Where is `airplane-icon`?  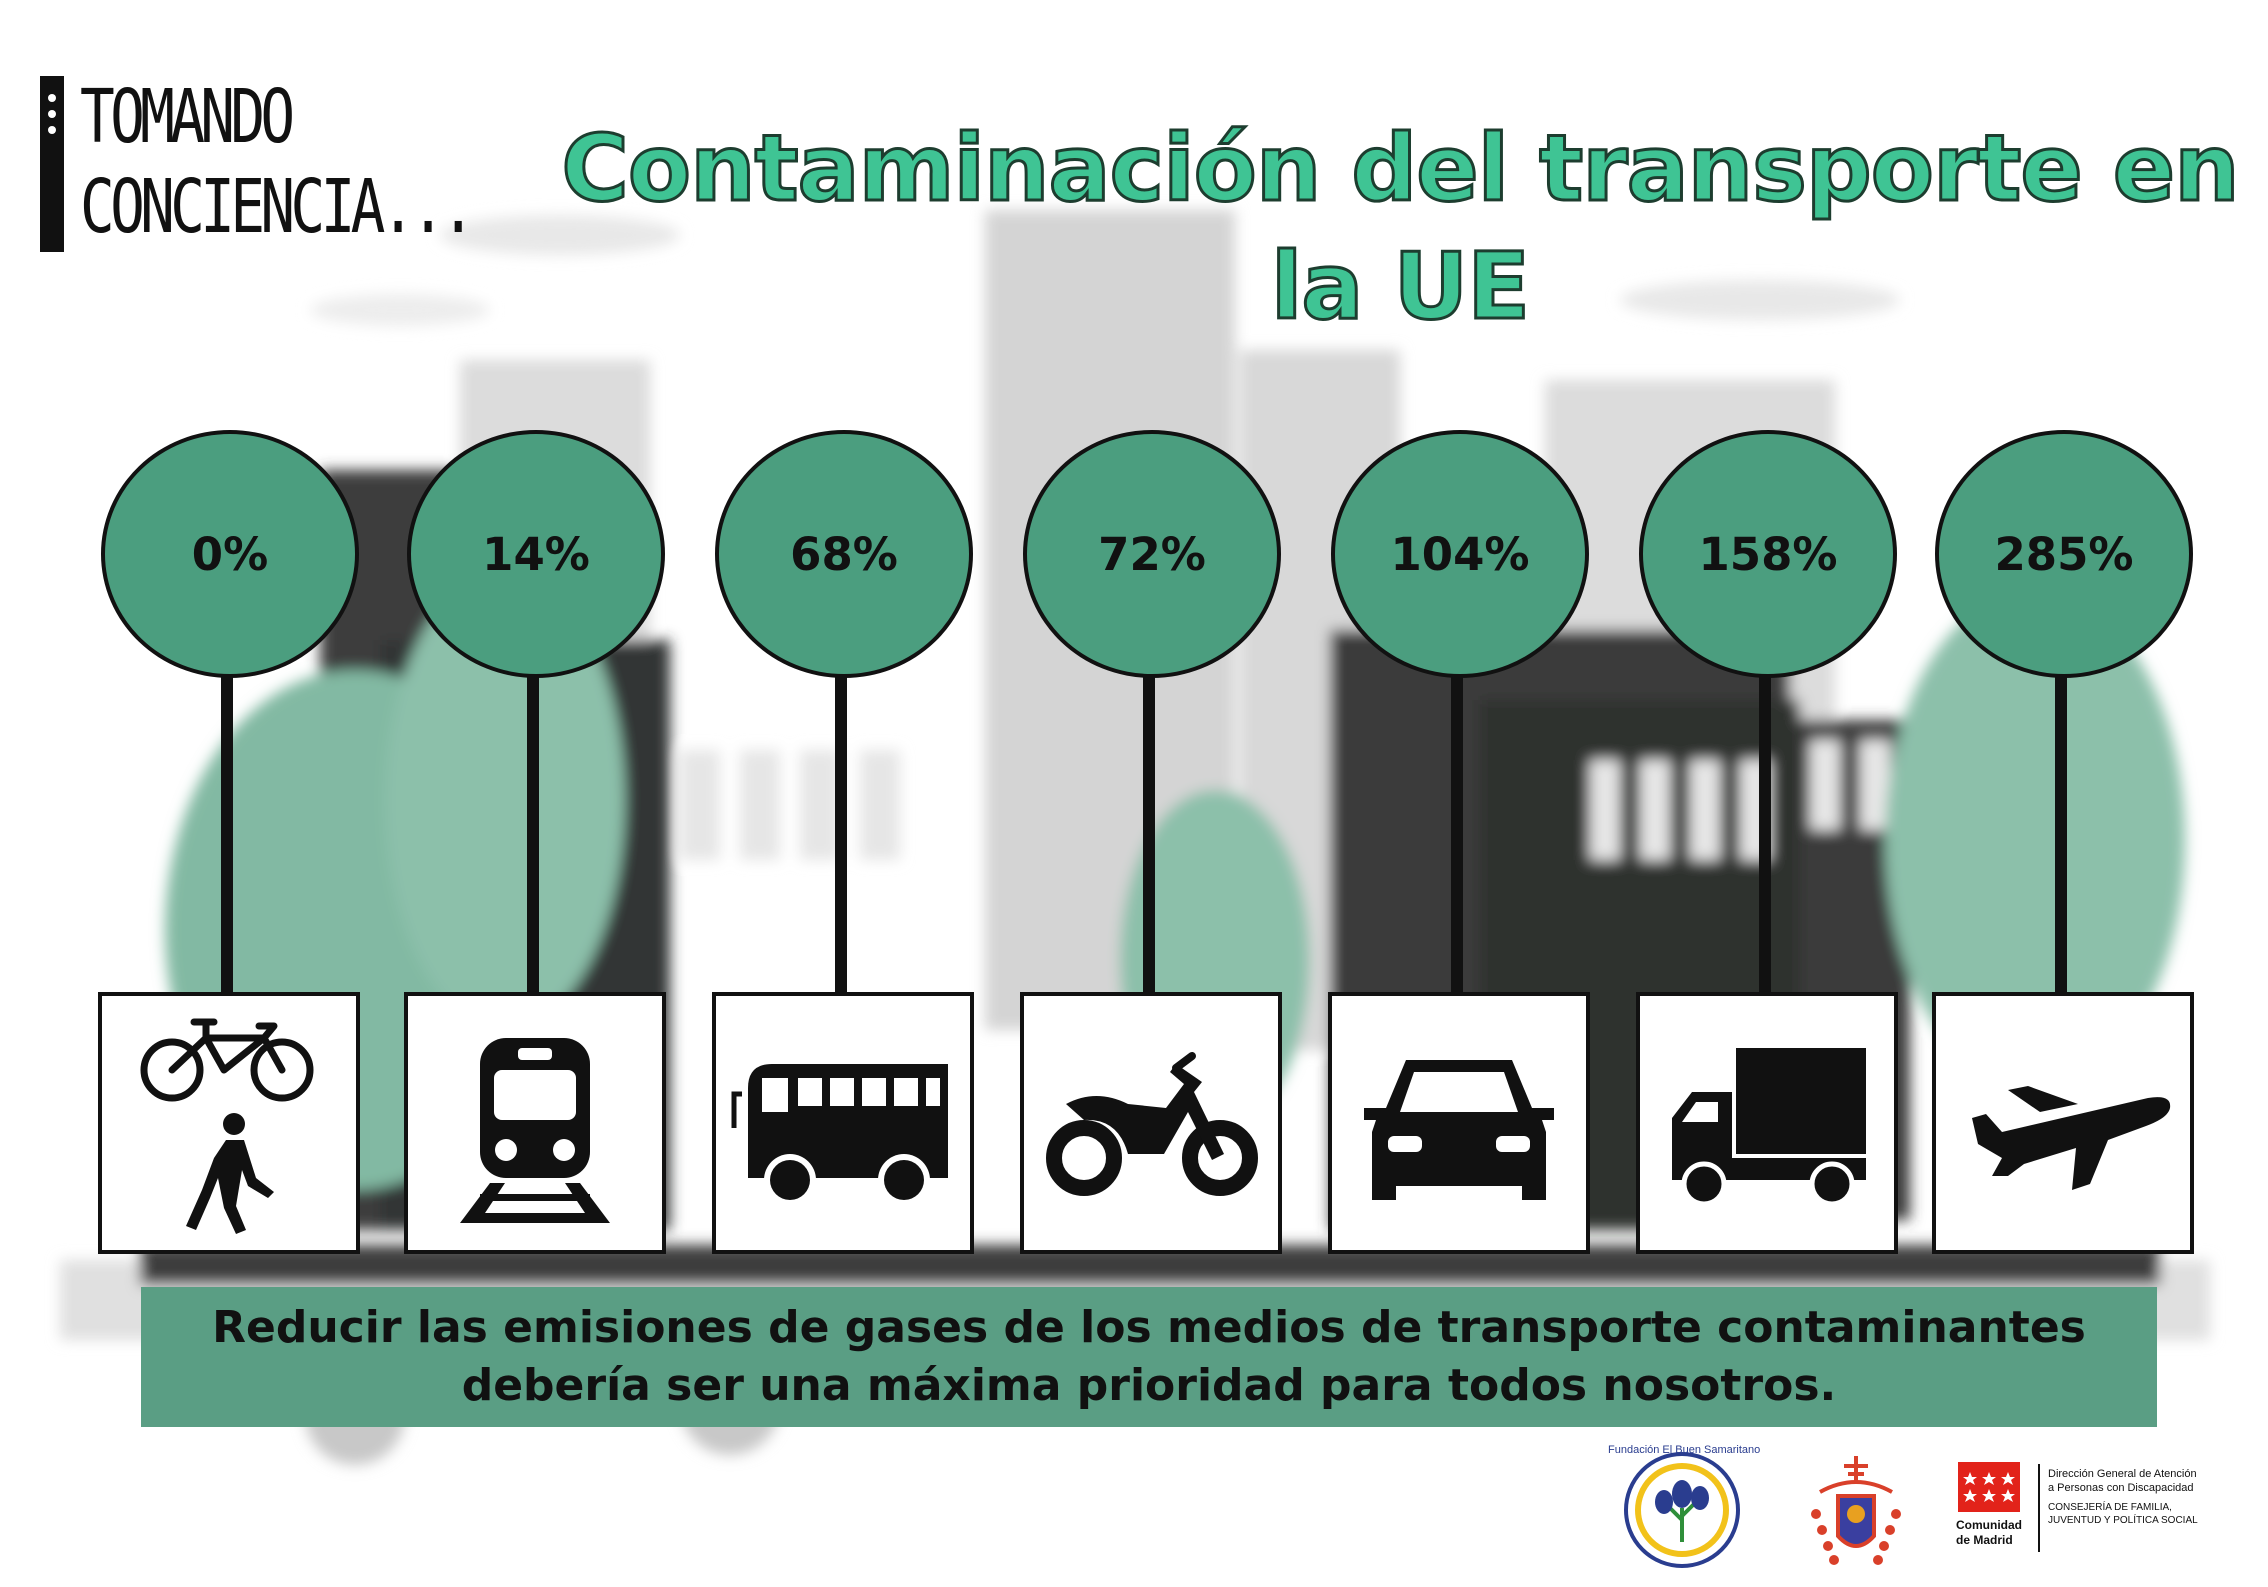 airplane-icon is located at coordinates (2071, 1138).